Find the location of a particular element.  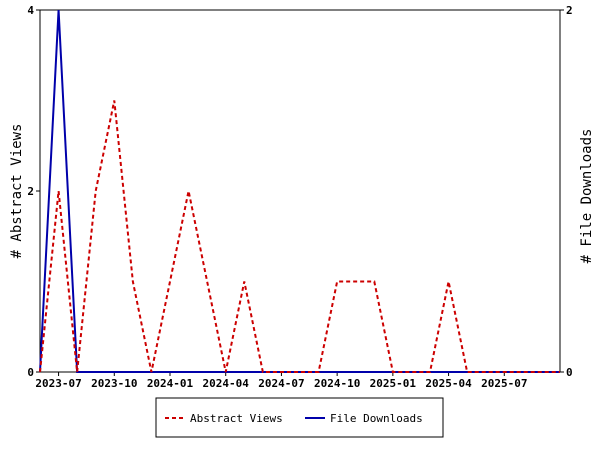

x-tick-label: 2023-10 is located at coordinates (114, 383).